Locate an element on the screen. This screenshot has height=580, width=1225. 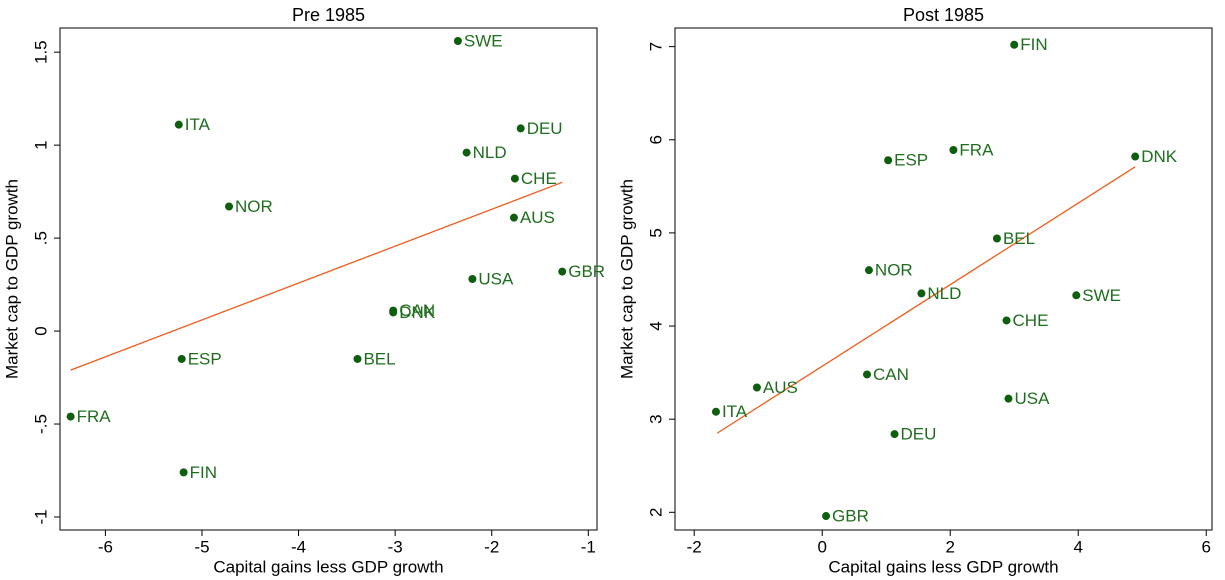
y-tick-label: .5 is located at coordinates (40, 238).